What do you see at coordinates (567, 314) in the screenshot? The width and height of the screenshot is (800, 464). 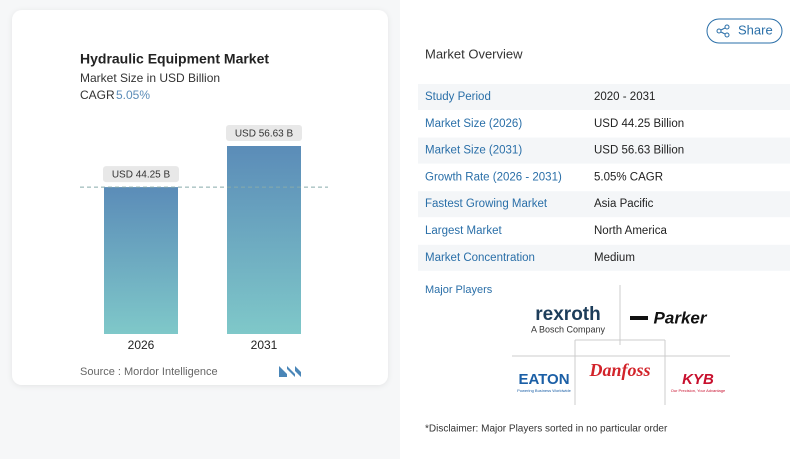 I see `rexroth-logo: rexroth` at bounding box center [567, 314].